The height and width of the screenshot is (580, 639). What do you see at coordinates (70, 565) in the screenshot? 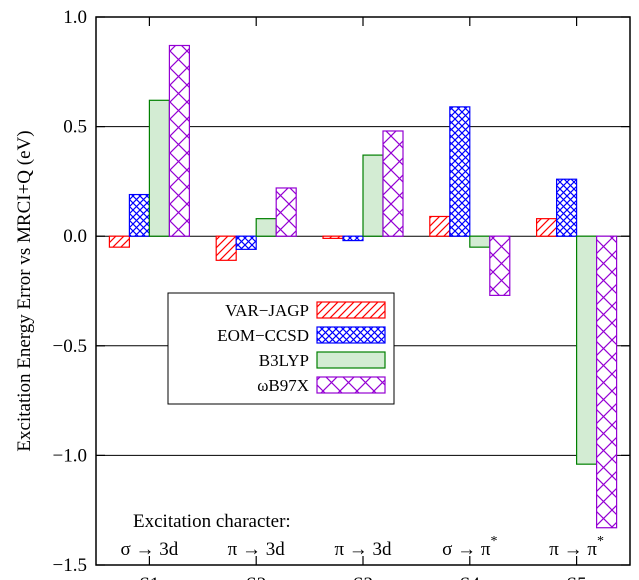
I see `y-tick-label: −1.5` at bounding box center [70, 565].